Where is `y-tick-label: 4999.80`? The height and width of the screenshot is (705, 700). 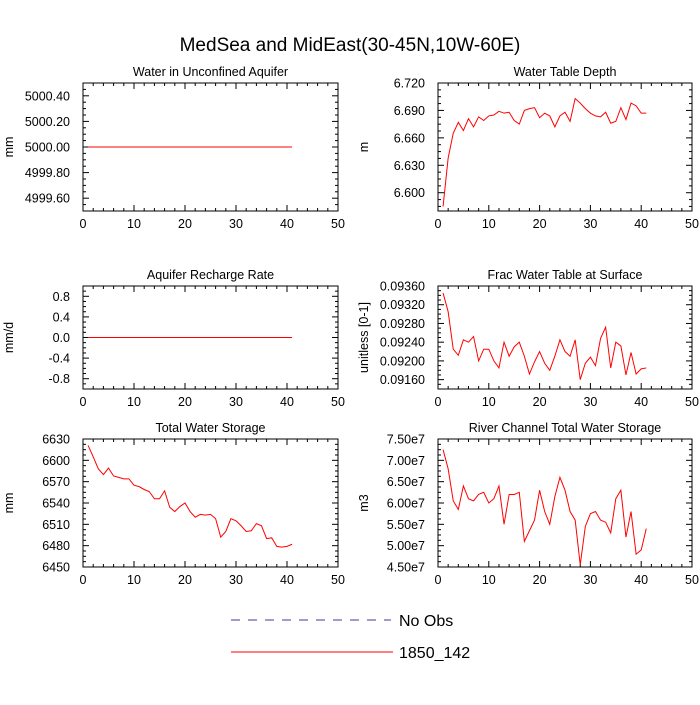 y-tick-label: 4999.80 is located at coordinates (47, 173).